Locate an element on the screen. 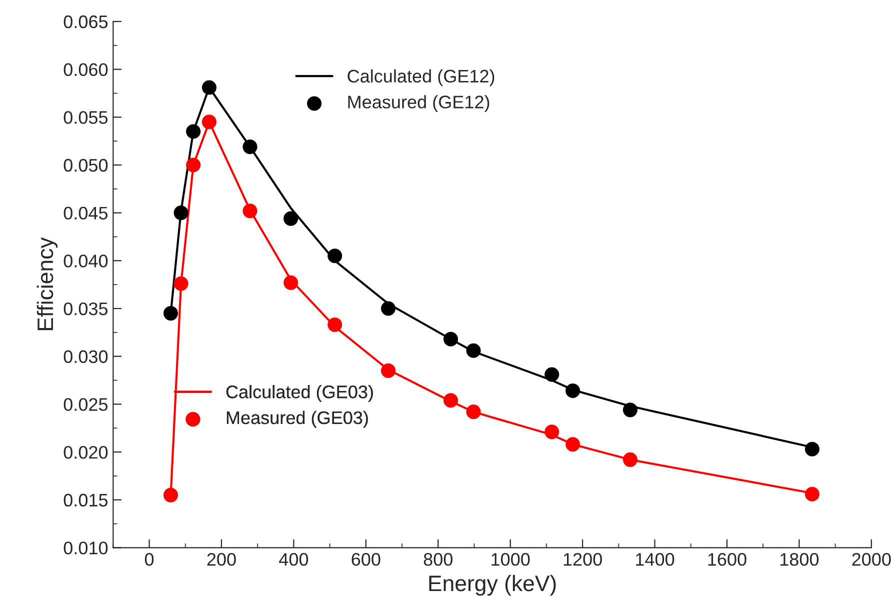  x-tick-label: 400 is located at coordinates (293, 559).